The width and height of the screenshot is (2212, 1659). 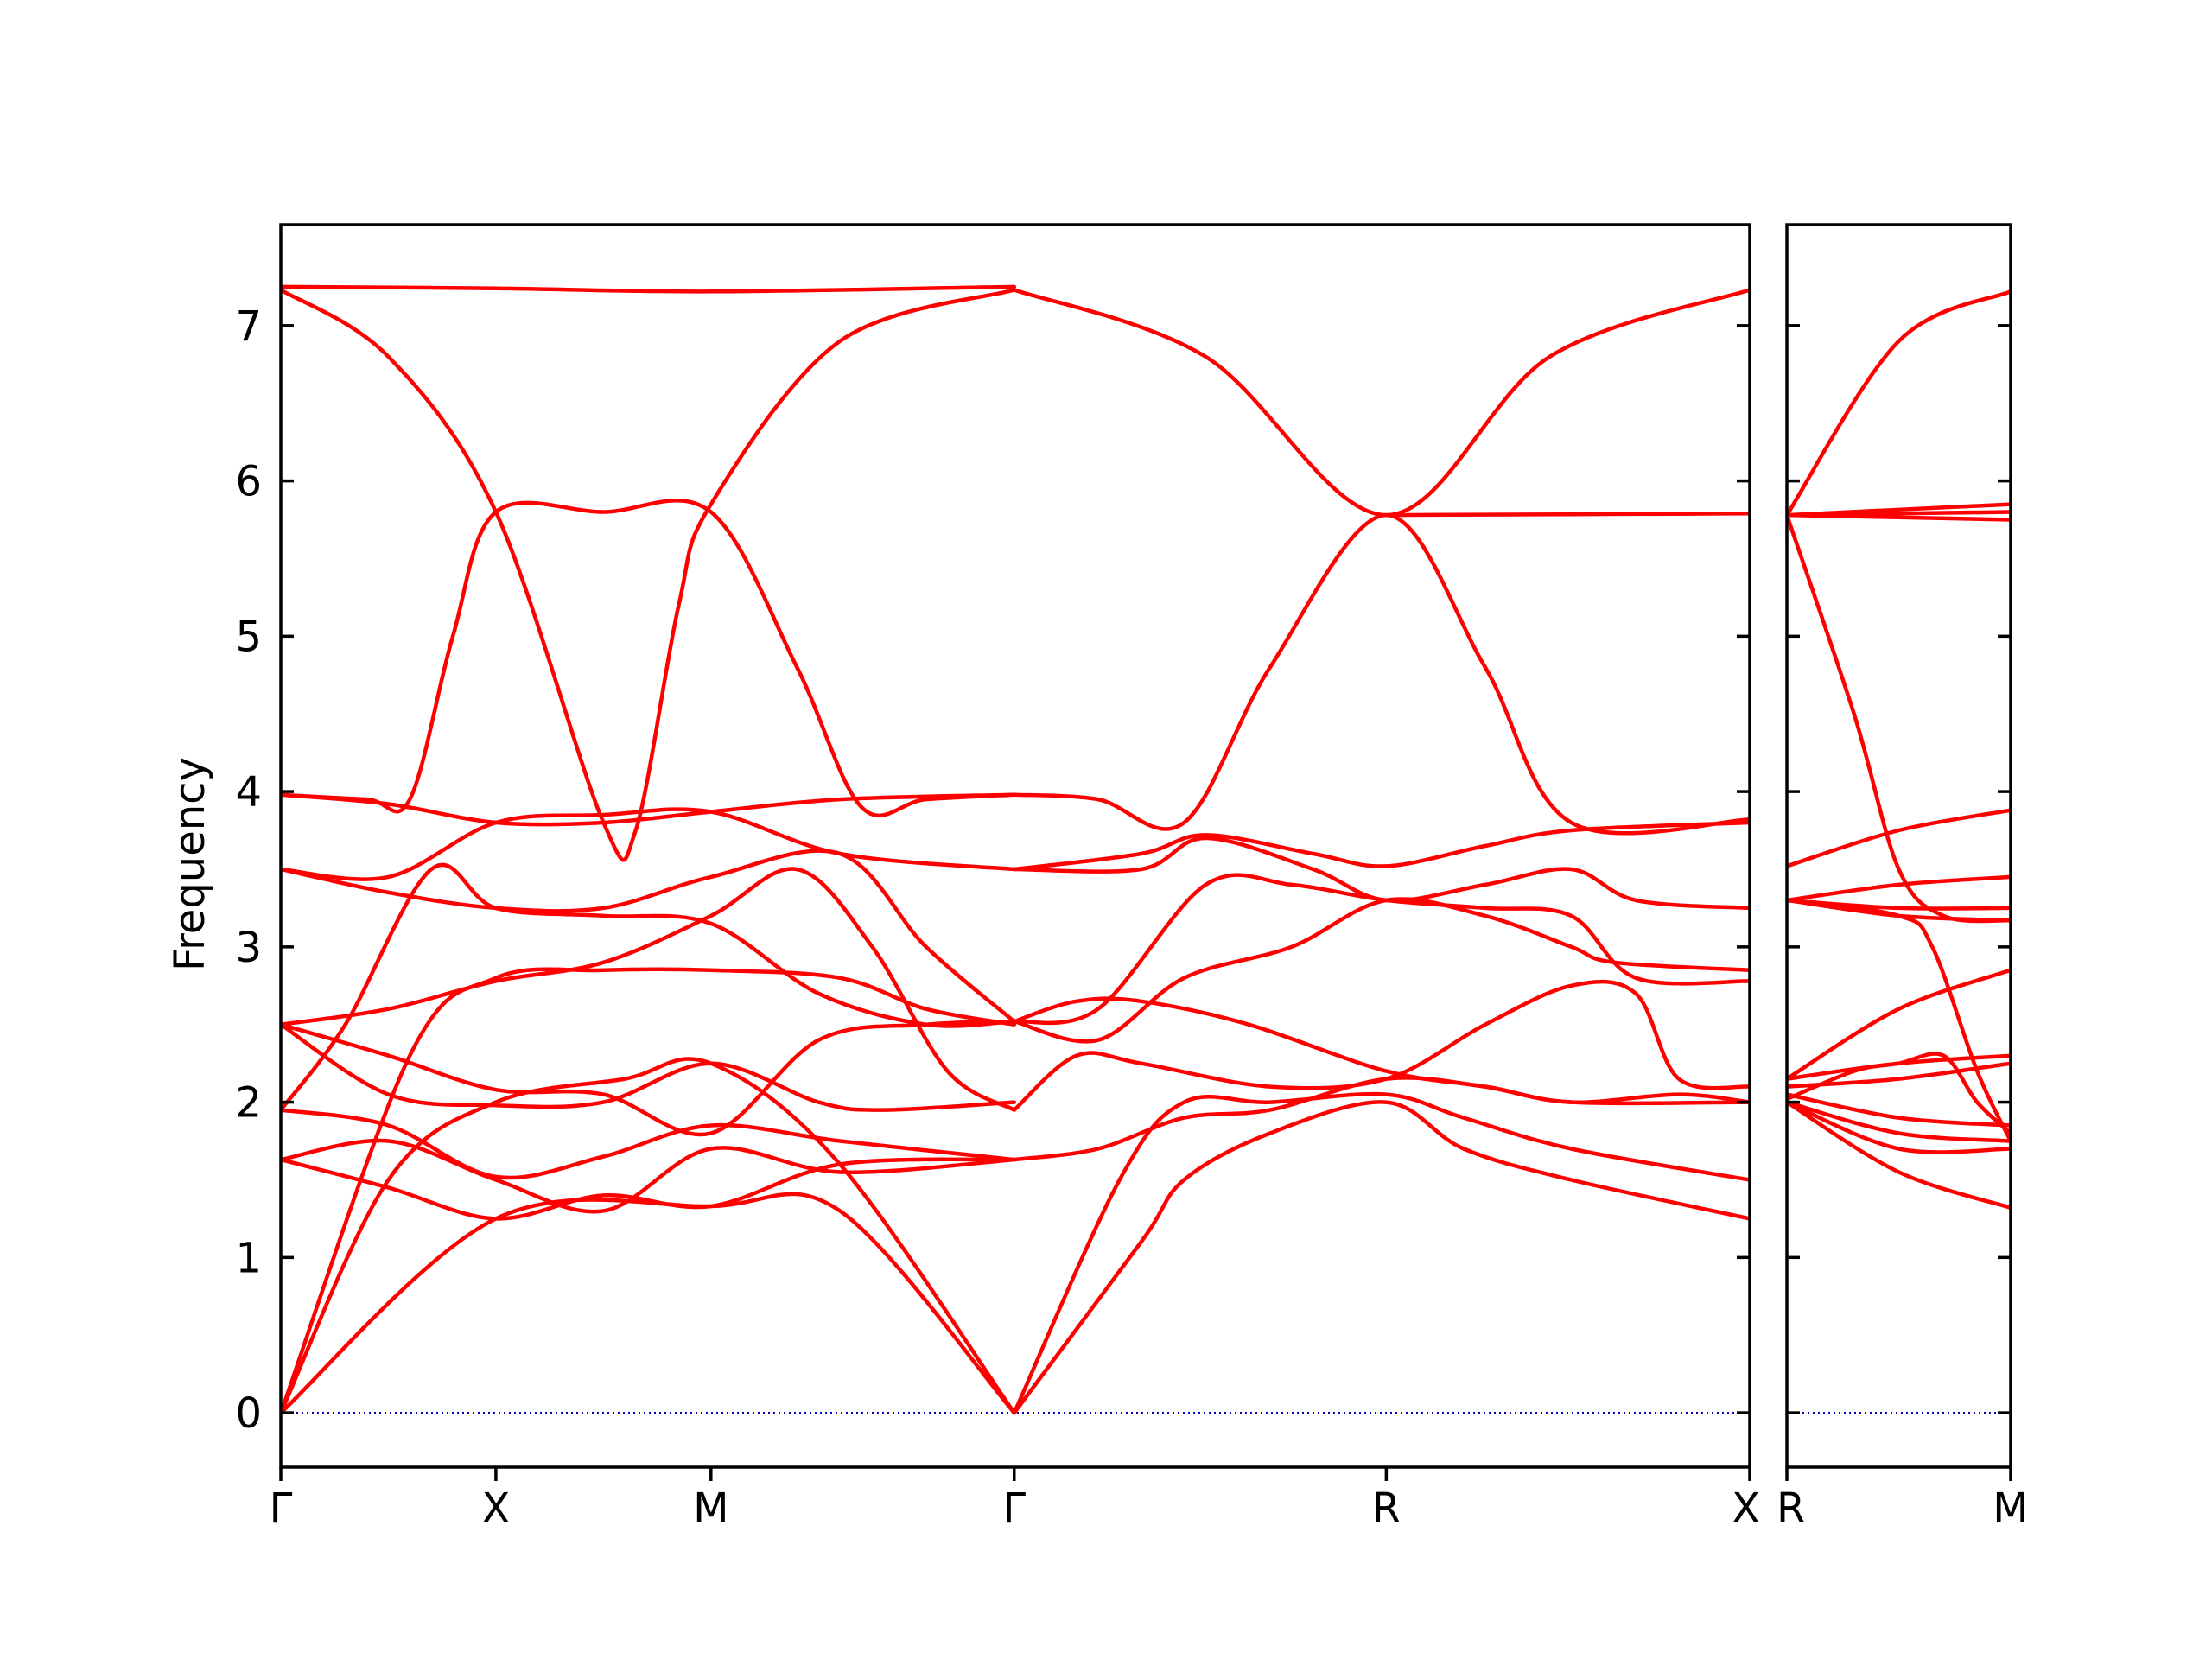 What do you see at coordinates (248, 637) in the screenshot?
I see `ytick-label: 5` at bounding box center [248, 637].